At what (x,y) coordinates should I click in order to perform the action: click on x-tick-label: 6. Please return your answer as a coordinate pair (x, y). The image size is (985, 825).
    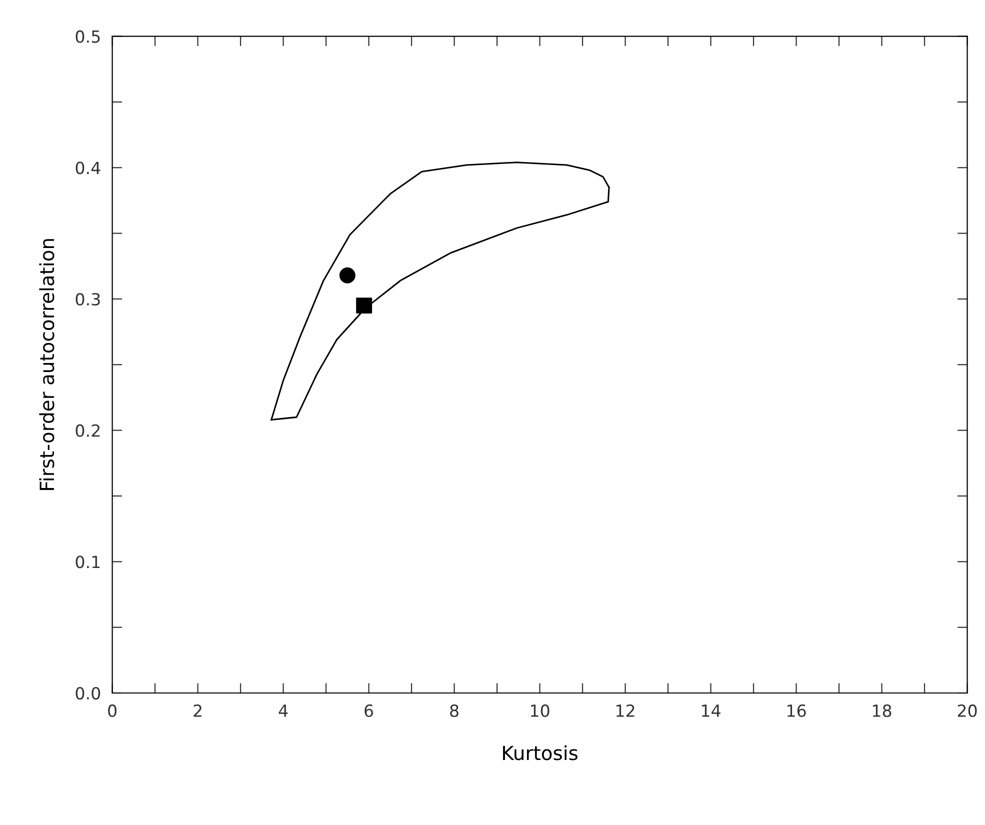
    Looking at the image, I should click on (369, 711).